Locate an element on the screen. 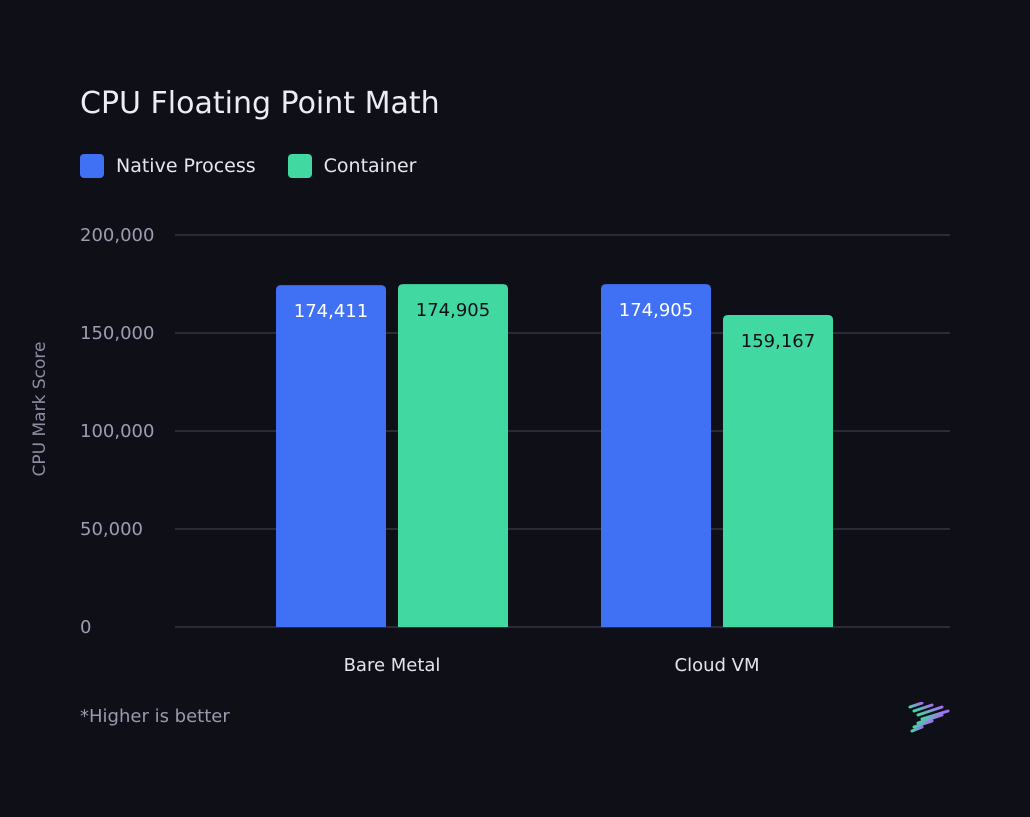  legend-swatch-native-process is located at coordinates (92, 166).